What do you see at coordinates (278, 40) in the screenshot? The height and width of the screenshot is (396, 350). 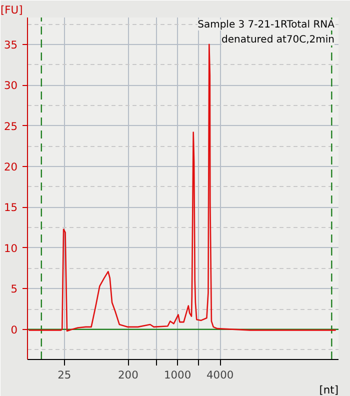 I see `text: denatured at70C,2min` at bounding box center [278, 40].